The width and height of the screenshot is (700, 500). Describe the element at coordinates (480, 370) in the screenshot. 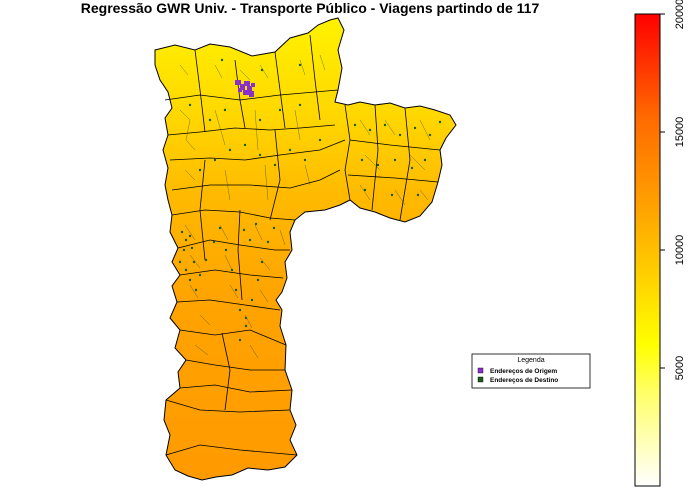

I see `legend-swatch-origin` at that location.